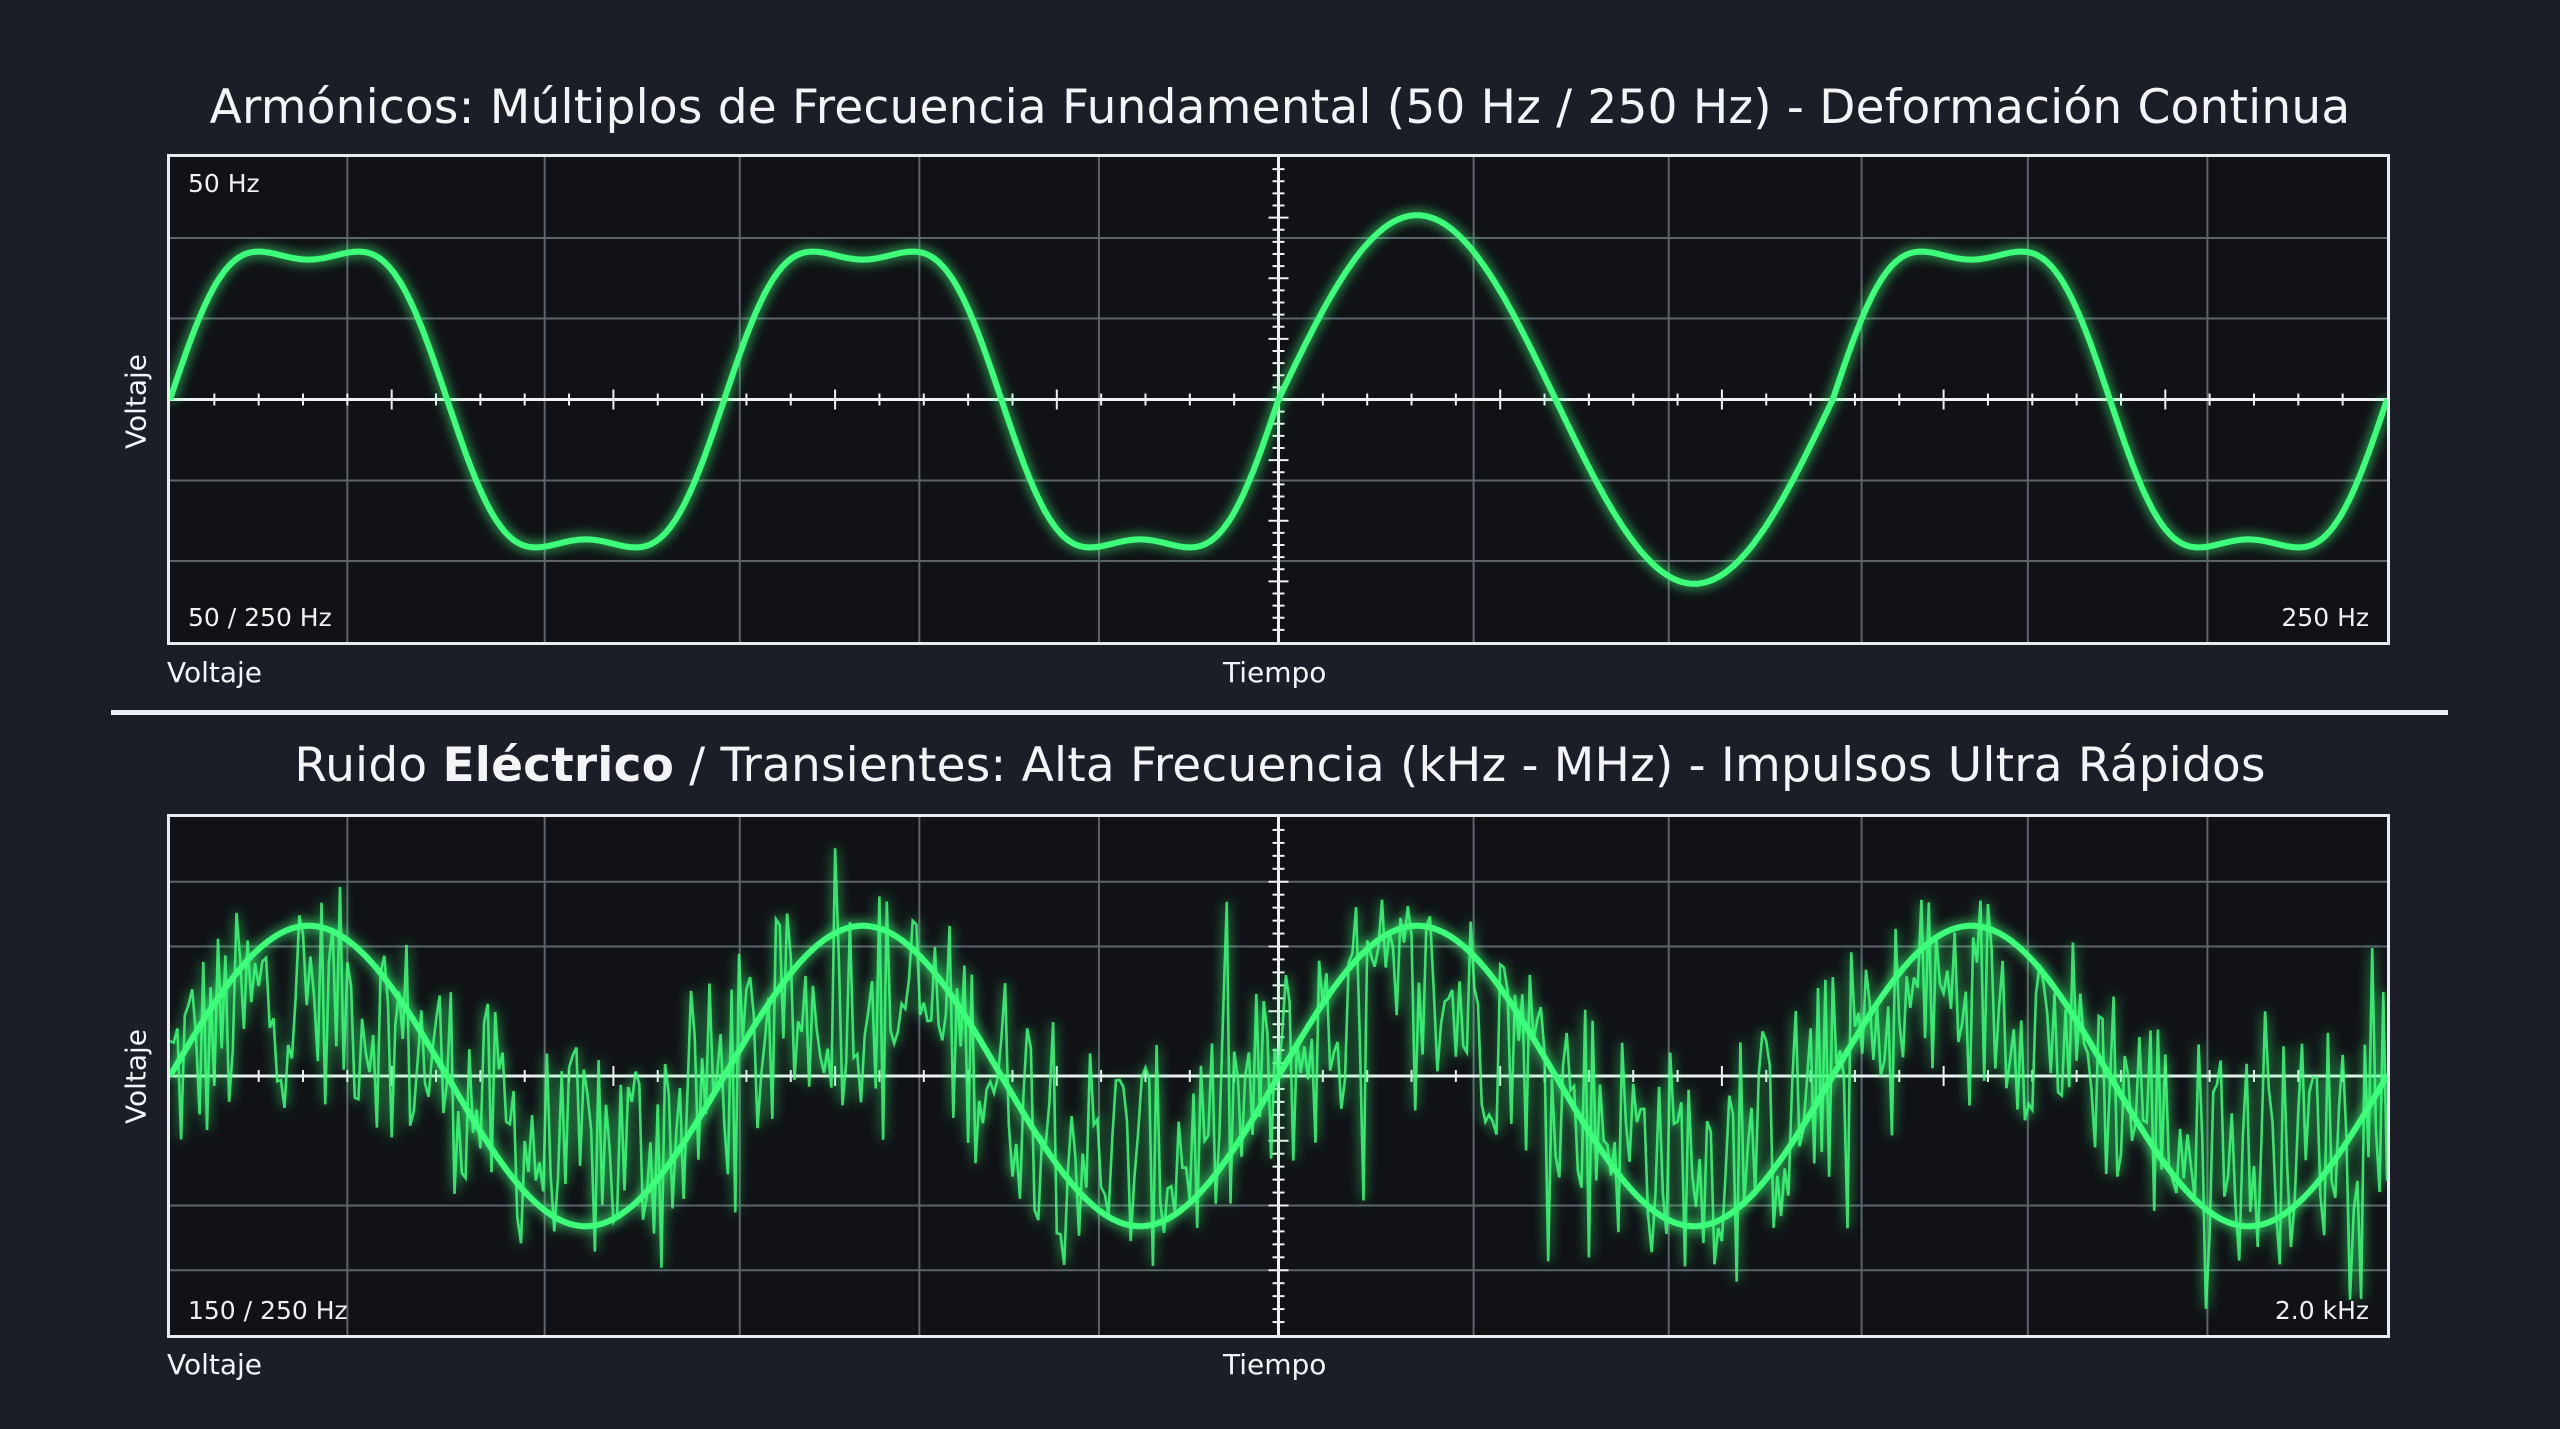 The height and width of the screenshot is (1429, 2560). I want to click on chart-1-y-ticks, so click(1278, 399).